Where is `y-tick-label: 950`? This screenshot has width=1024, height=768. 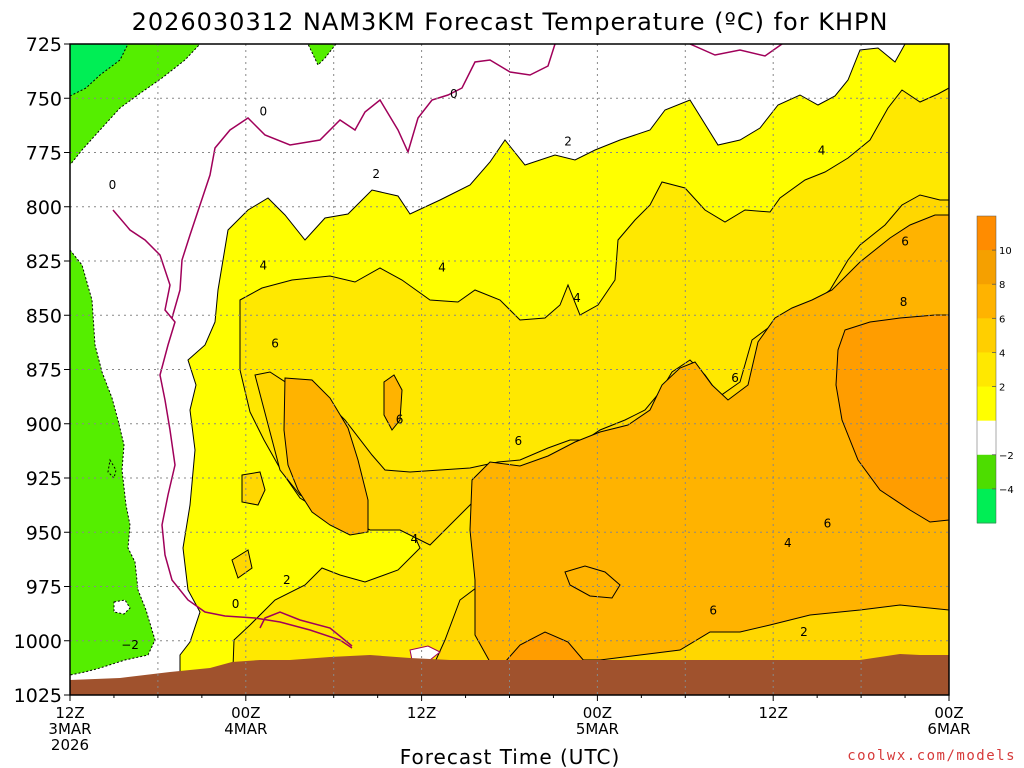 y-tick-label: 950 is located at coordinates (44, 533).